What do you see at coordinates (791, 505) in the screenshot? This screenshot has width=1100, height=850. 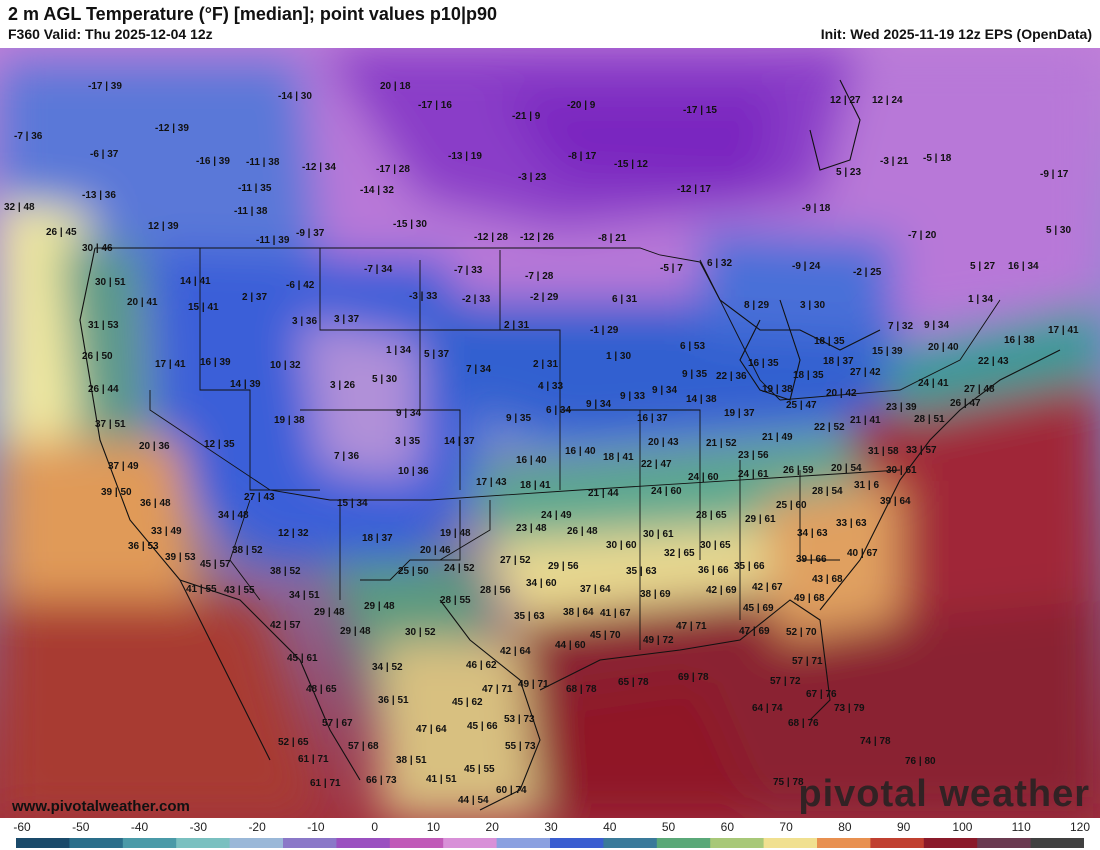 I see `point-value: 25 | 60` at bounding box center [791, 505].